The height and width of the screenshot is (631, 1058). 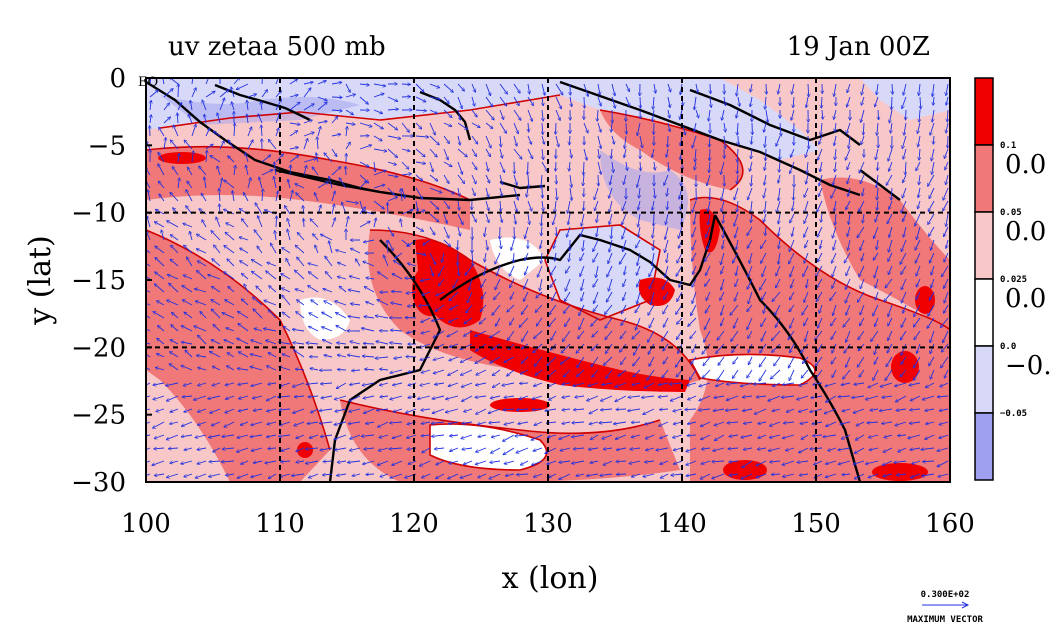 What do you see at coordinates (360, 111) in the screenshot?
I see `contour-line` at bounding box center [360, 111].